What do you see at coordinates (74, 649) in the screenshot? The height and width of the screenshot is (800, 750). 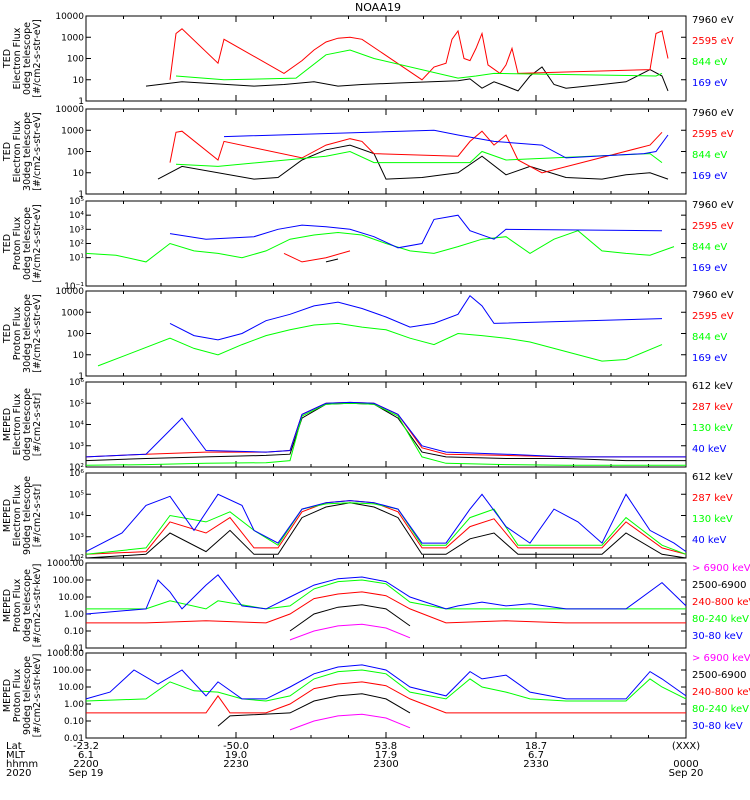 I see `y-tick-label: 0.01` at bounding box center [74, 649].